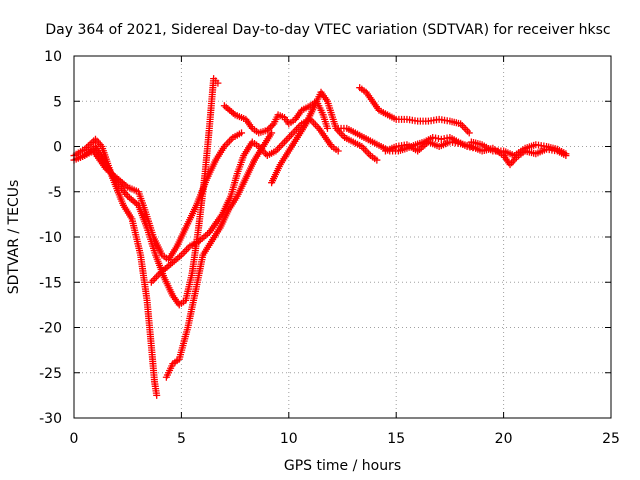 This screenshot has width=640, height=480. I want to click on data-series-sat-track-g, so click(324, 137).